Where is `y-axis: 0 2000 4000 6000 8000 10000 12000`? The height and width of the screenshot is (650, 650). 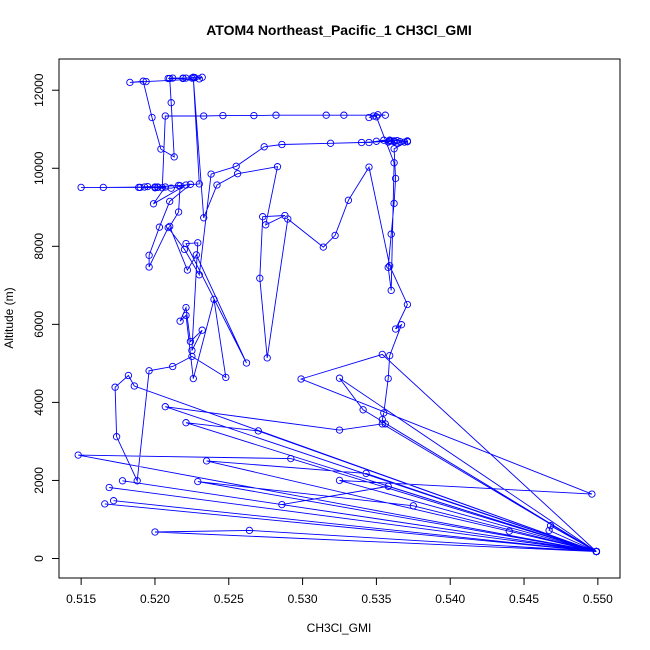 y-axis: 0 2000 4000 6000 8000 10000 12000 is located at coordinates (46, 317).